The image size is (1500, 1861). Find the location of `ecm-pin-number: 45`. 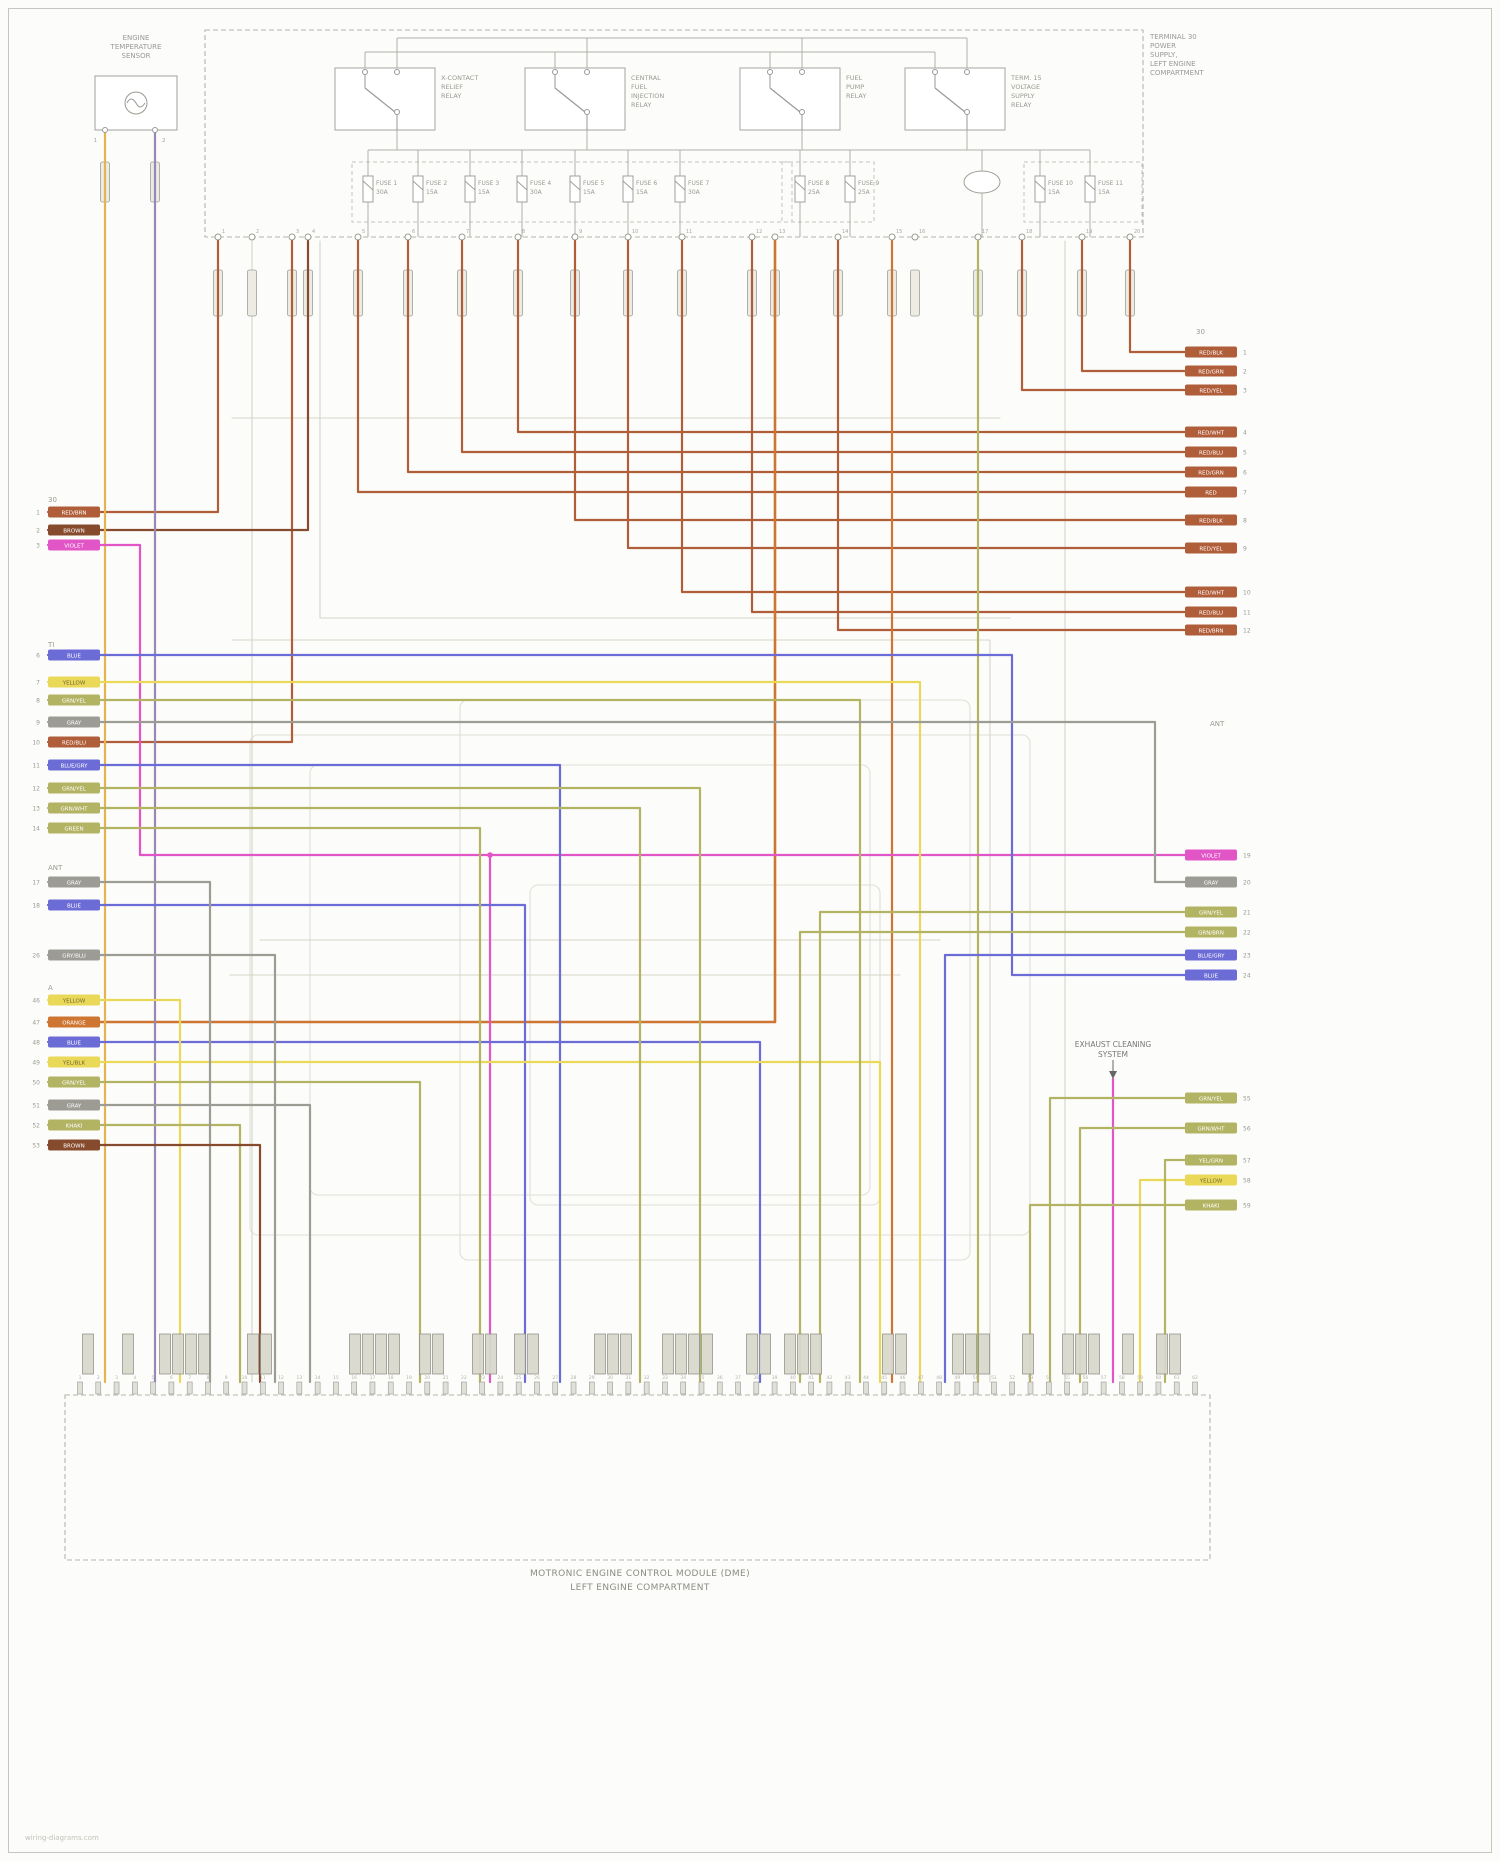

ecm-pin-number: 45 is located at coordinates (884, 1378).